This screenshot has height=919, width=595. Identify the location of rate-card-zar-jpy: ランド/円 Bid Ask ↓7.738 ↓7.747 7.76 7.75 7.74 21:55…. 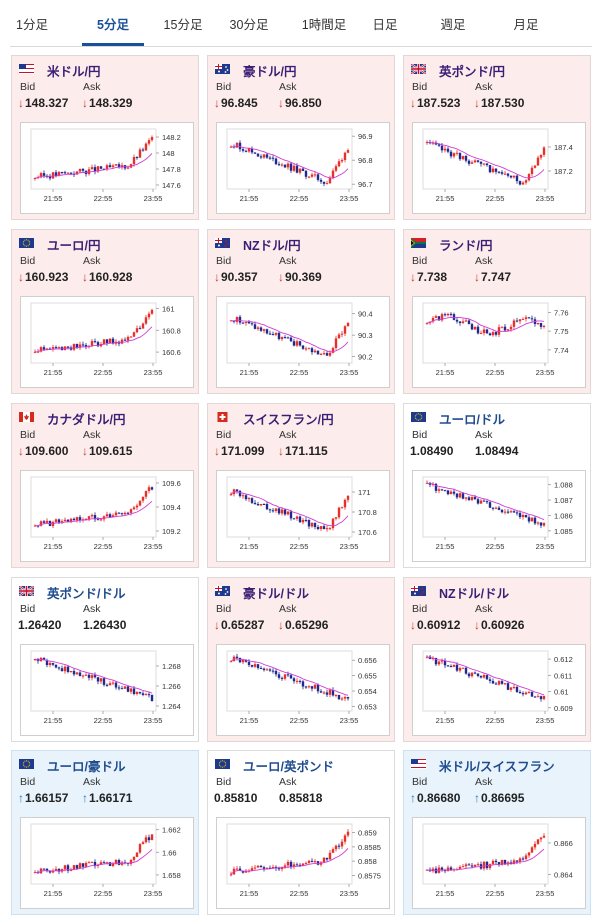
(497, 311).